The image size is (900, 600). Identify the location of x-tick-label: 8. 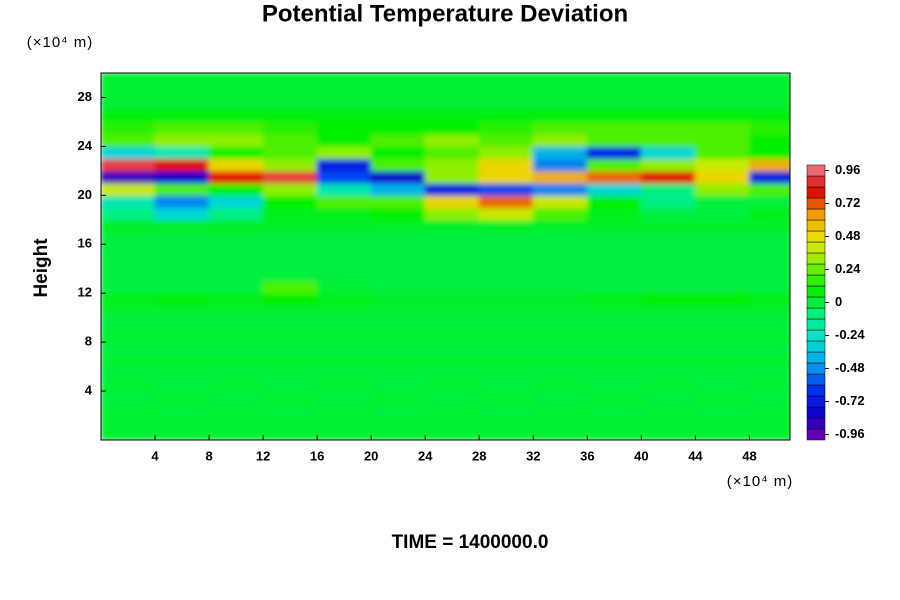
(208, 455).